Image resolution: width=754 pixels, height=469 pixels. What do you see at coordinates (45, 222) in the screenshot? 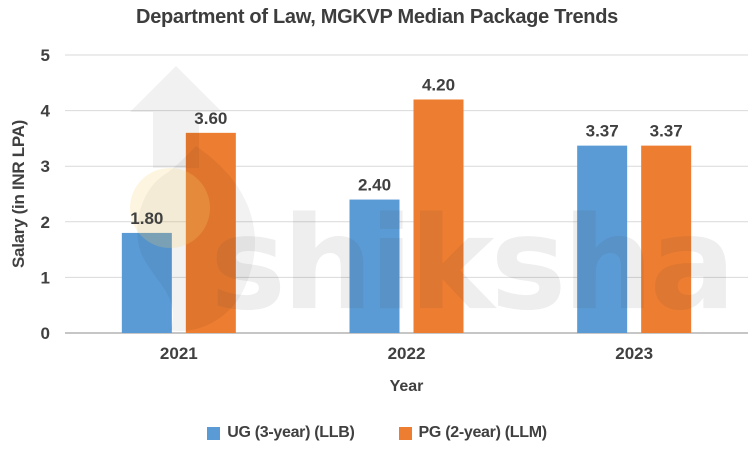
I see `y-tick-label: 2` at bounding box center [45, 222].